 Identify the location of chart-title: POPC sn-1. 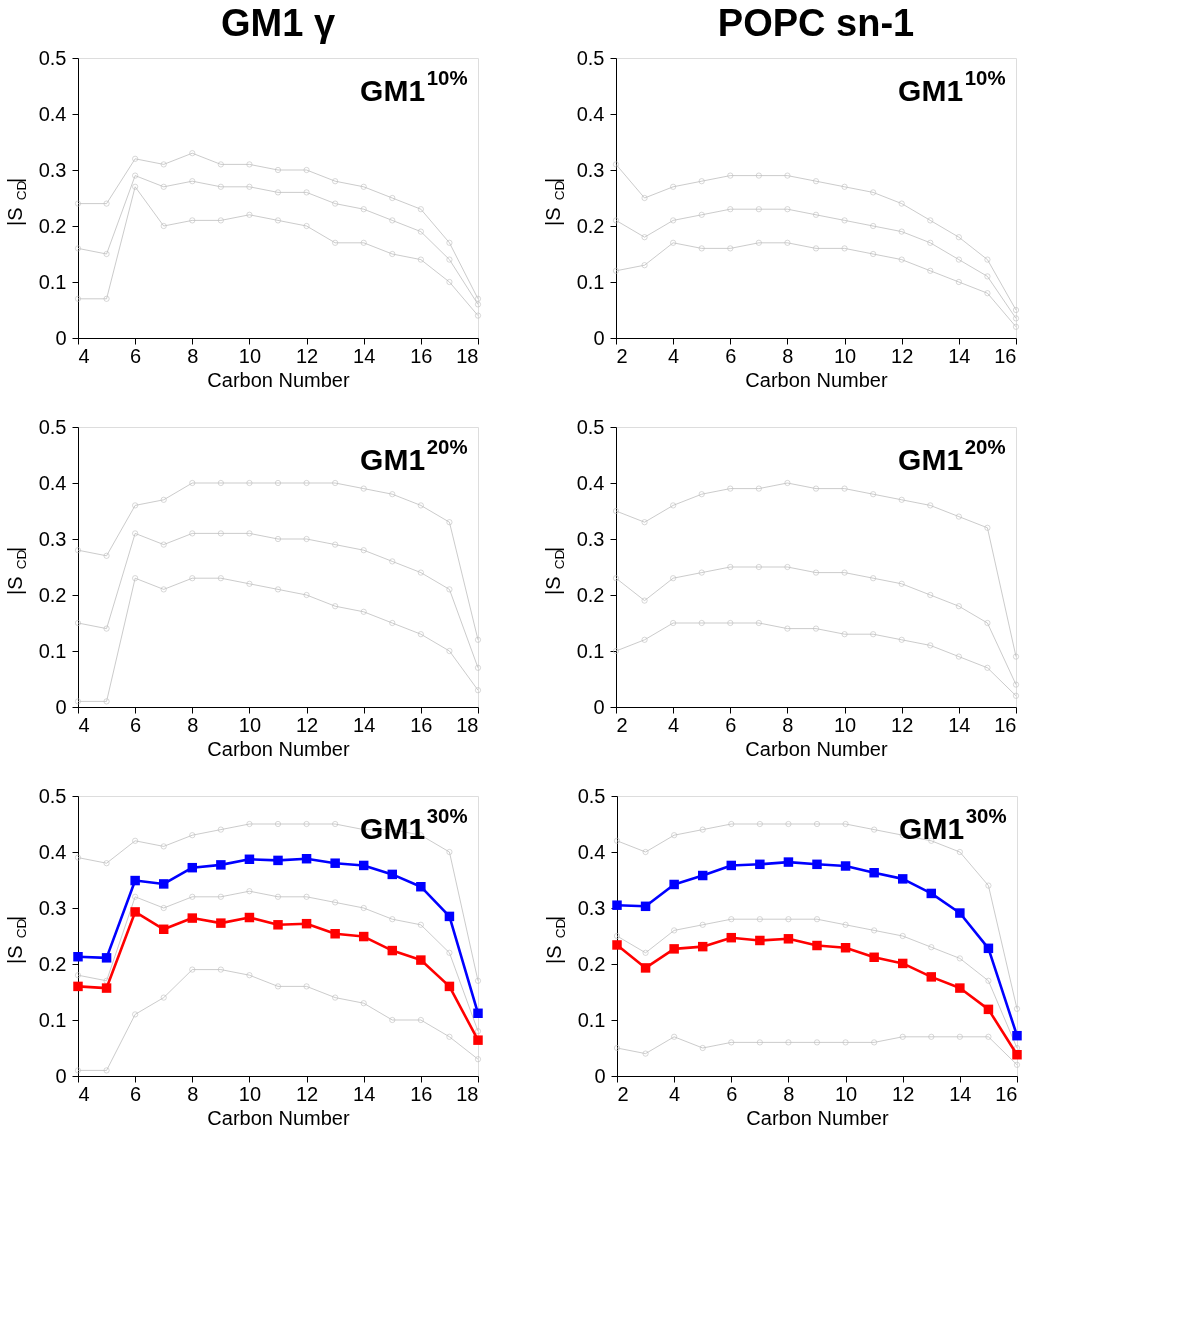
(816, 23).